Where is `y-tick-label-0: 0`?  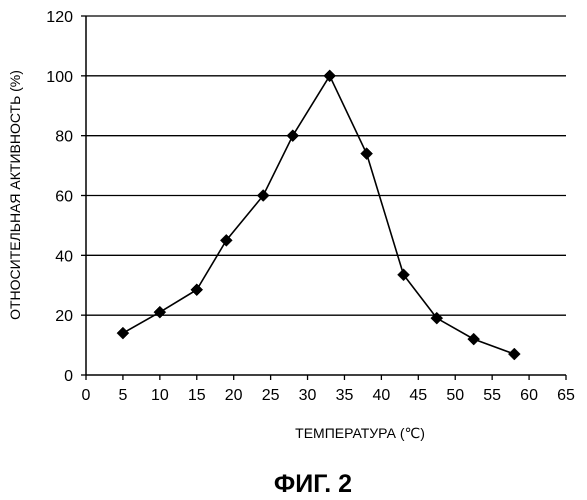
y-tick-label-0: 0 is located at coordinates (68, 376).